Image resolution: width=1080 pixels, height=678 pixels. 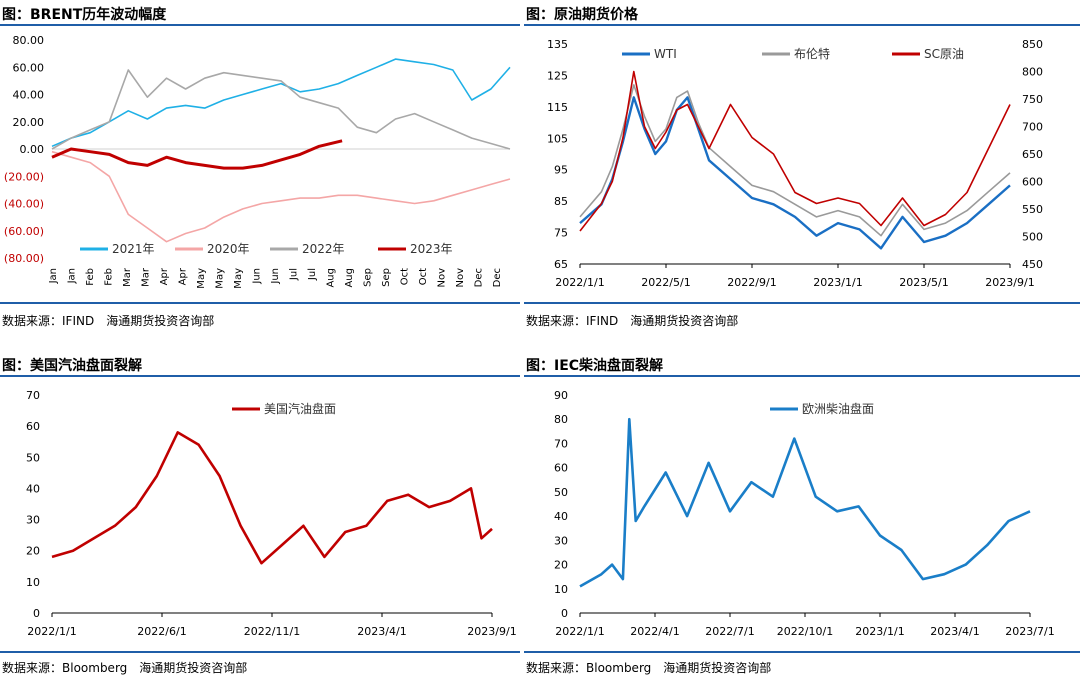 What do you see at coordinates (272, 498) in the screenshot?
I see `series-line-美国汽油盘面` at bounding box center [272, 498].